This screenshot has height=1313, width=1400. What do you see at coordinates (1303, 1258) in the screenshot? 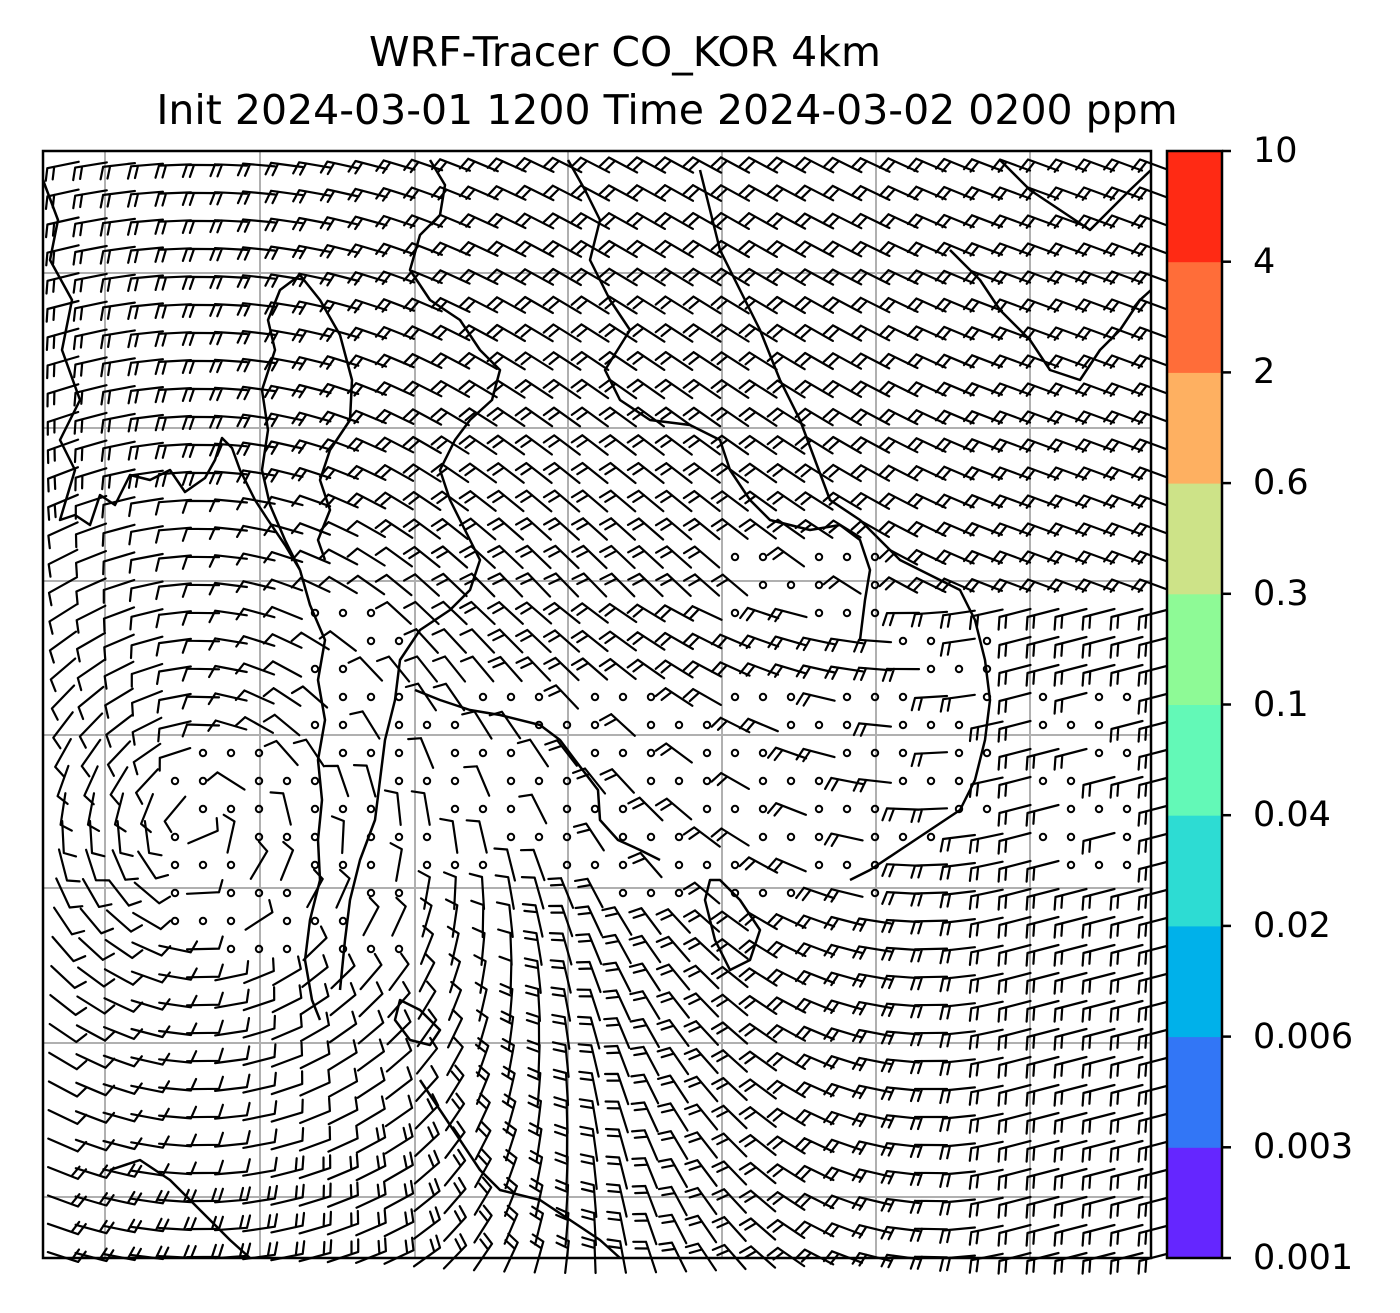
I see `colorbar-tick-label: 0.001` at bounding box center [1303, 1258].